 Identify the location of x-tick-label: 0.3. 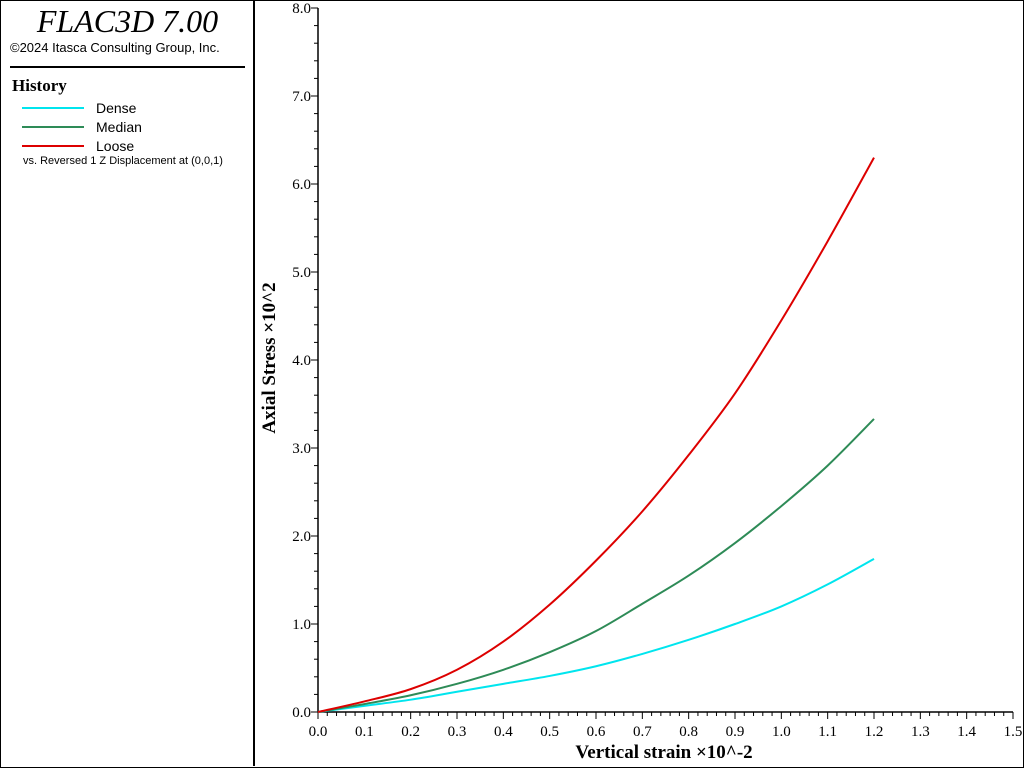
(457, 732).